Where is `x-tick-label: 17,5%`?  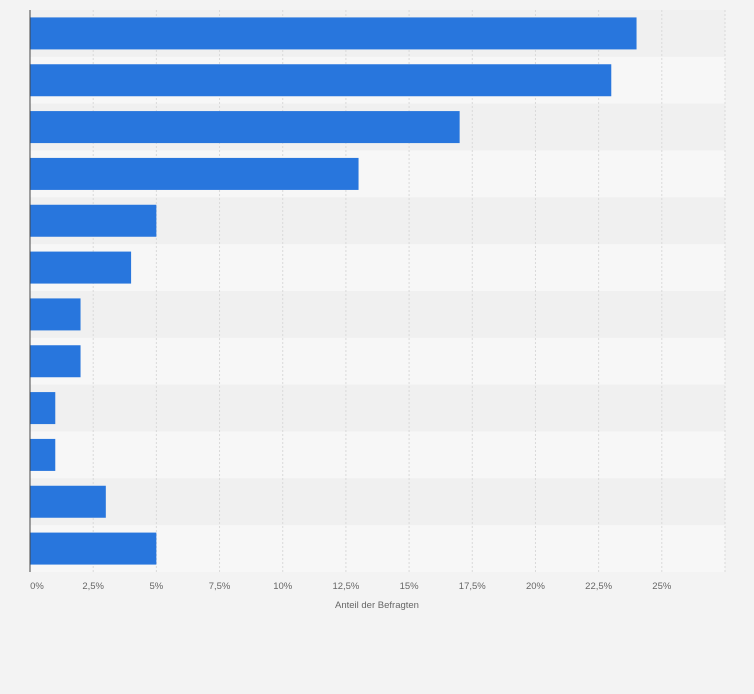 x-tick-label: 17,5% is located at coordinates (472, 586).